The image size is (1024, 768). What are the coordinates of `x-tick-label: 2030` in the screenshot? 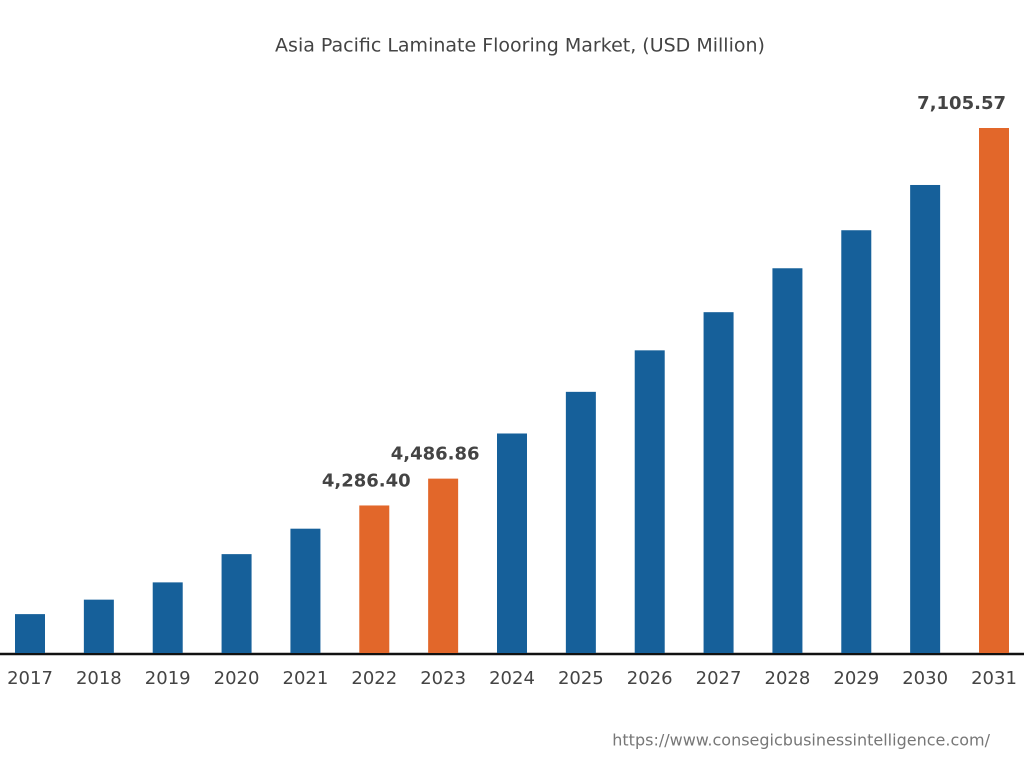 It's located at (925, 678).